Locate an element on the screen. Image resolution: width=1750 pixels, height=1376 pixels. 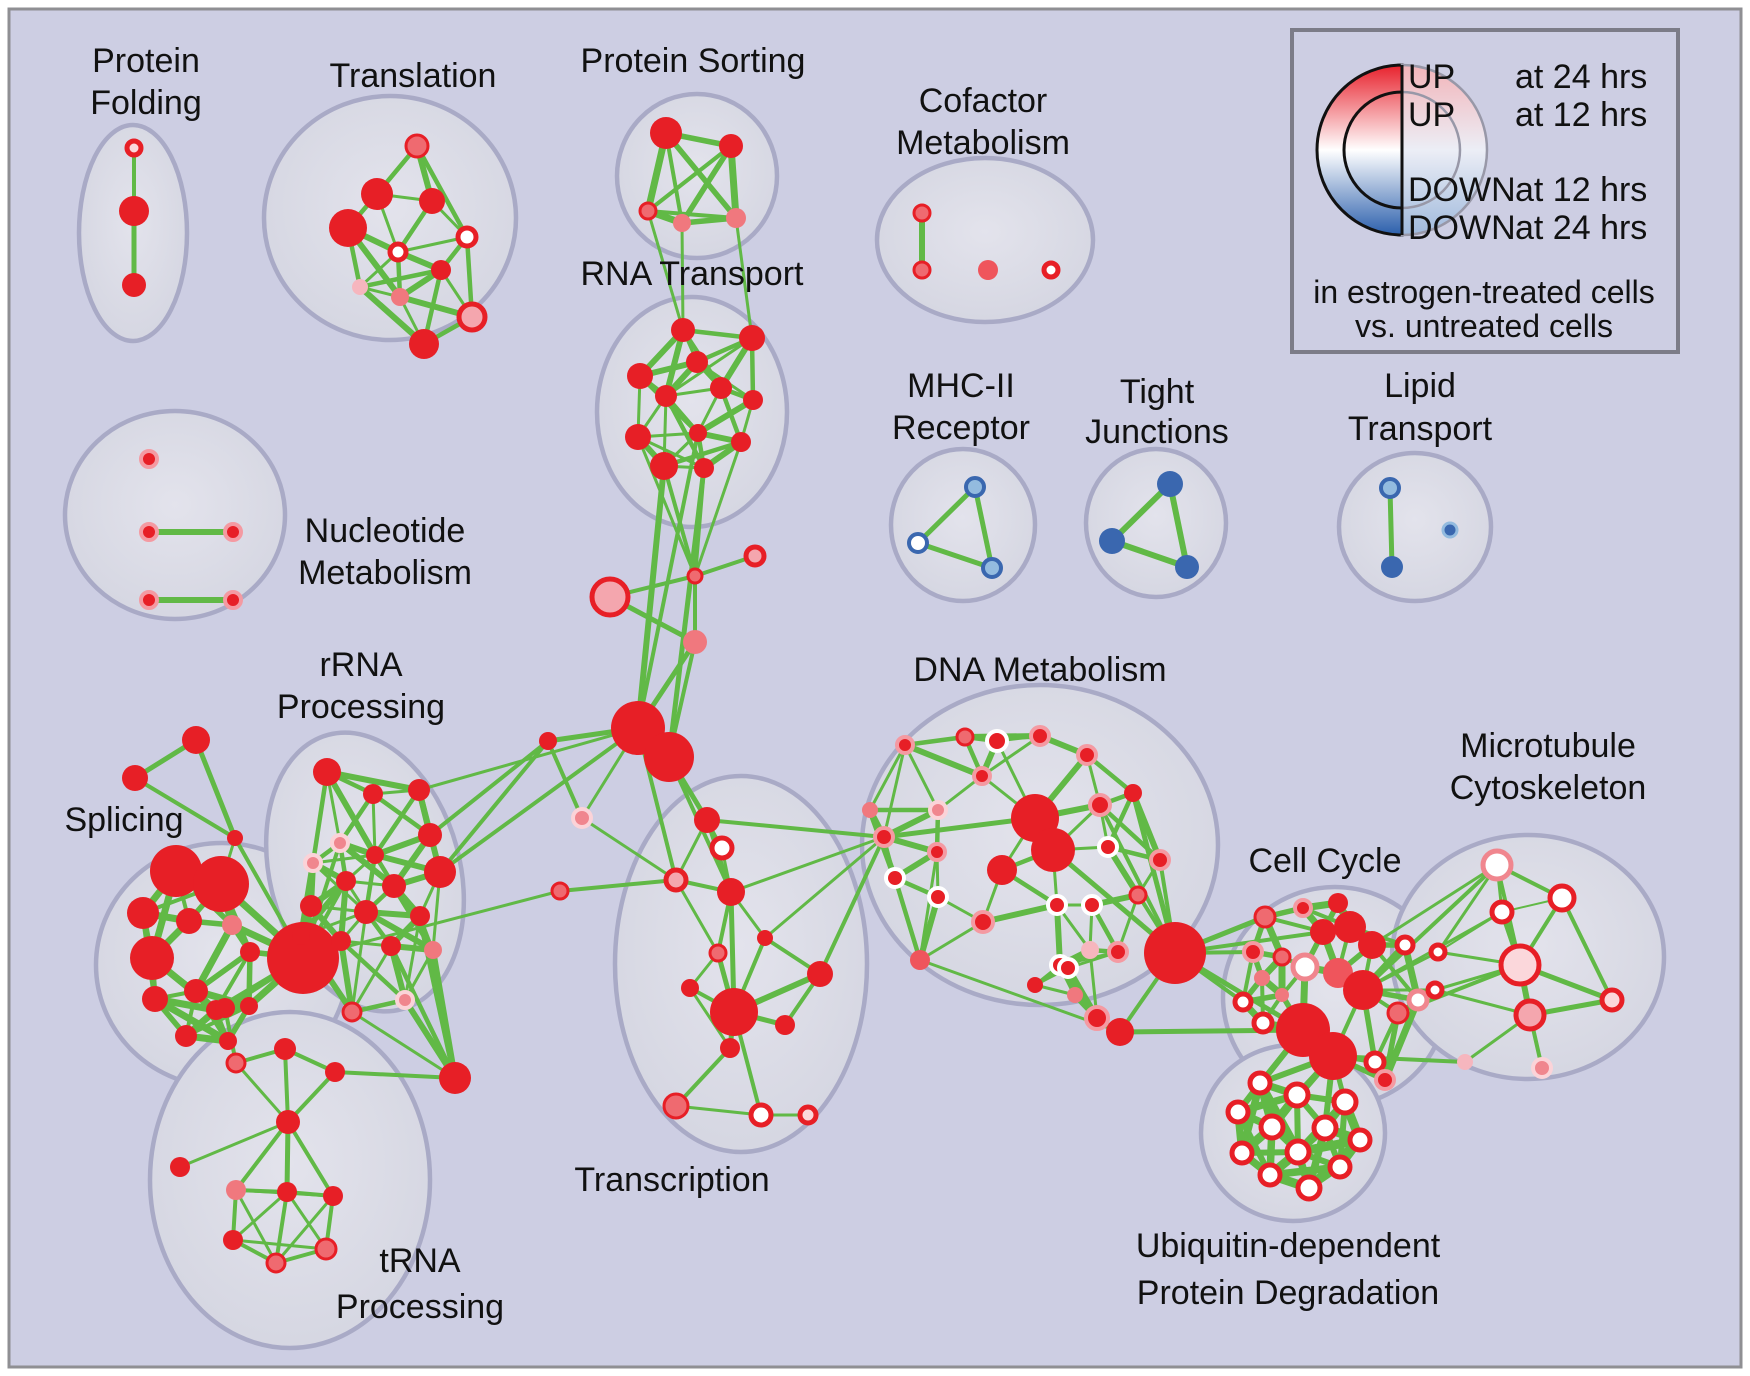
node-dm11 is located at coordinates (937, 852).